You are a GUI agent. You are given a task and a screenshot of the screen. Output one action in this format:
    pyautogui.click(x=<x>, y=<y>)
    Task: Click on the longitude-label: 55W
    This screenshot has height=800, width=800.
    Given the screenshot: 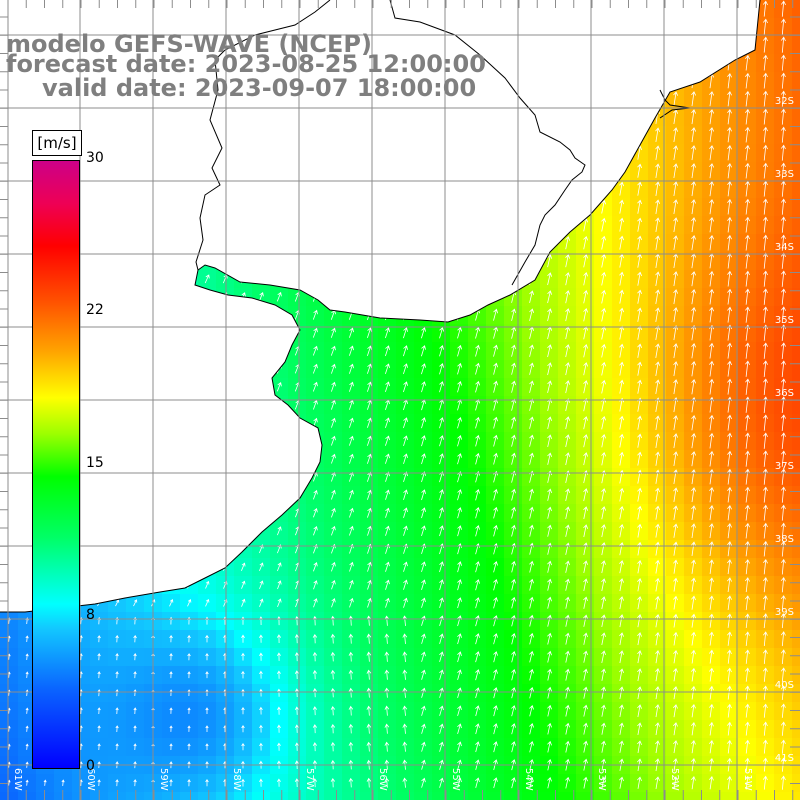 What is the action you would take?
    pyautogui.click(x=455, y=779)
    